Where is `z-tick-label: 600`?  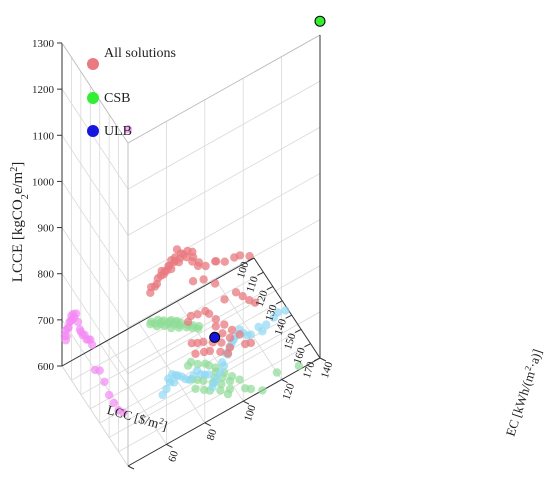
z-tick-label: 600 is located at coordinates (46, 367).